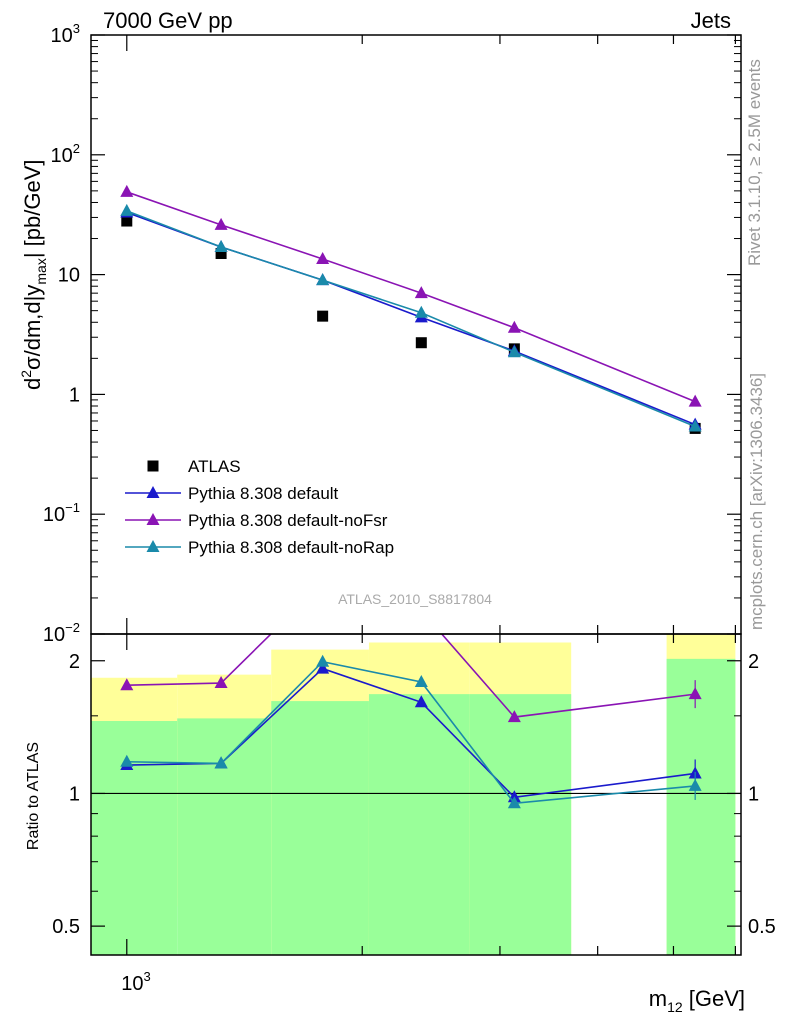 This screenshot has height=1024, width=786. I want to click on legend-label-default: Pythia 8.308 default, so click(263, 493).